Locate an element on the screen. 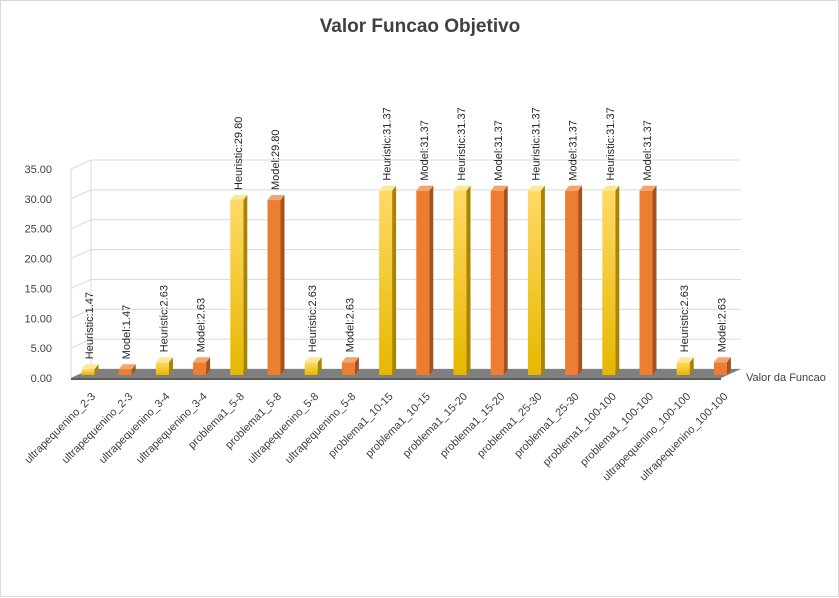  y-tick-label: 15.00 is located at coordinates (38, 289).